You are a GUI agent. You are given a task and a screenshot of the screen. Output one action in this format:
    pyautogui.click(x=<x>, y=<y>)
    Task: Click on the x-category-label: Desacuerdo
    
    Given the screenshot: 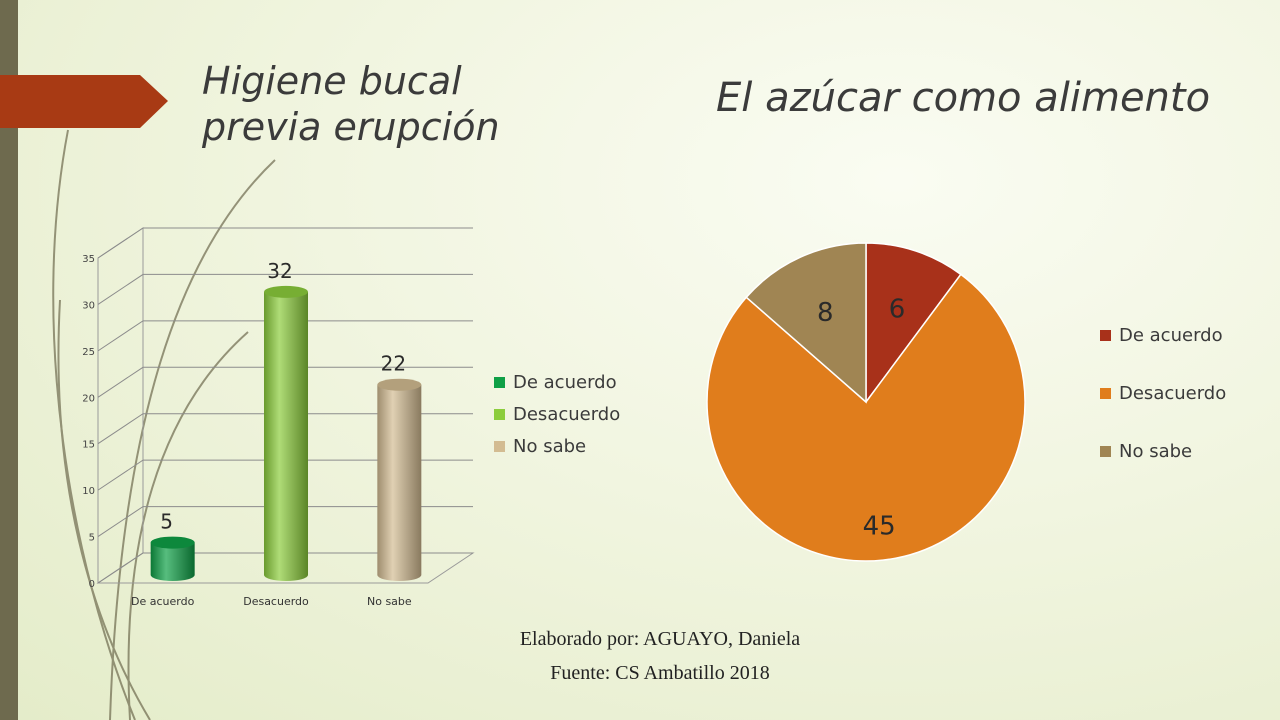 What is the action you would take?
    pyautogui.click(x=276, y=601)
    